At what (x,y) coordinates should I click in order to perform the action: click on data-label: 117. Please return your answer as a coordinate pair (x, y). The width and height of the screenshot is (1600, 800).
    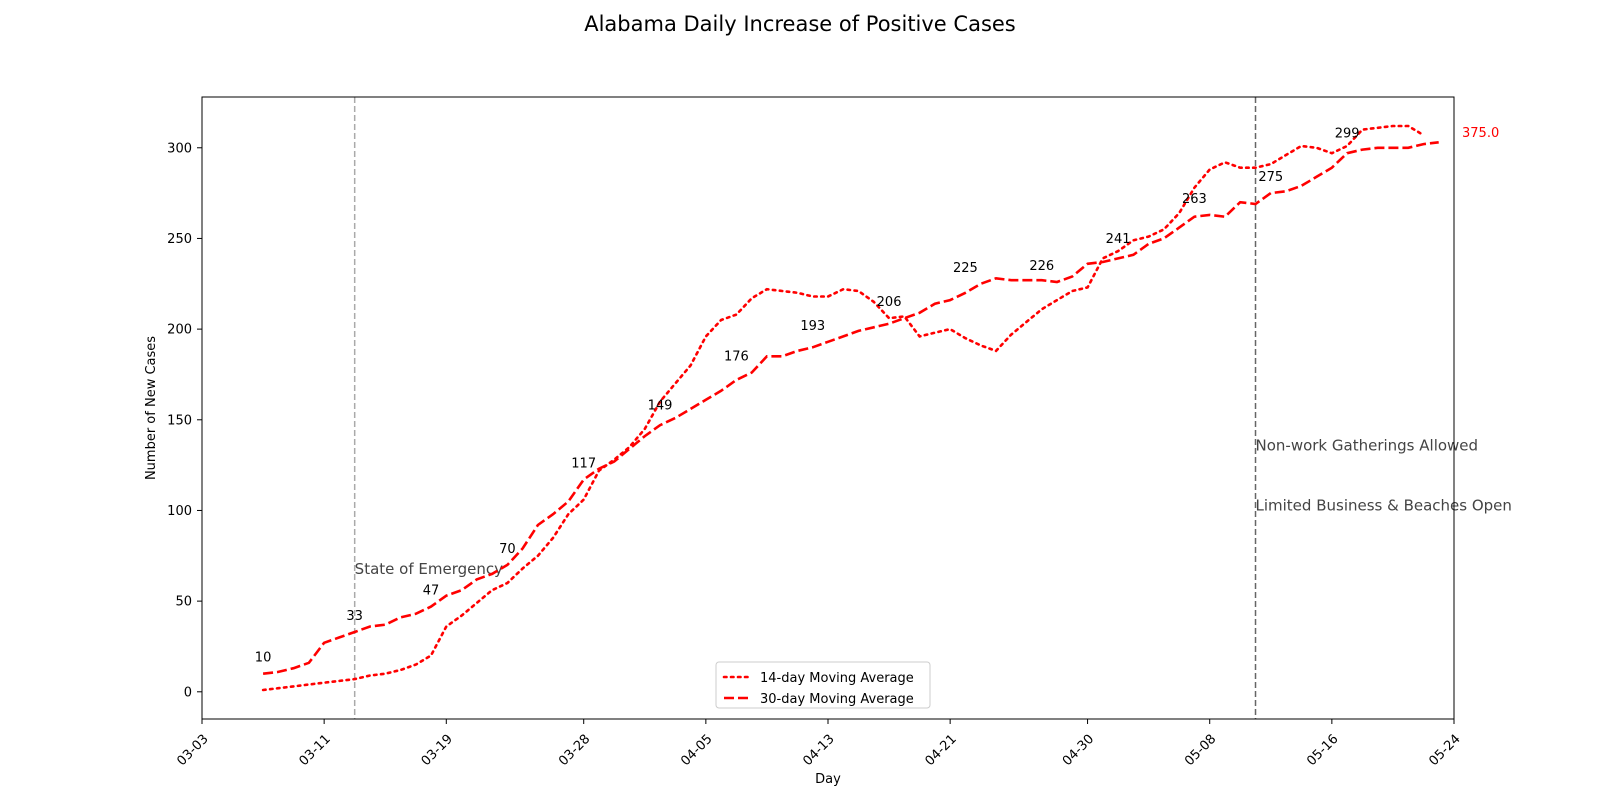
    Looking at the image, I should click on (583, 464).